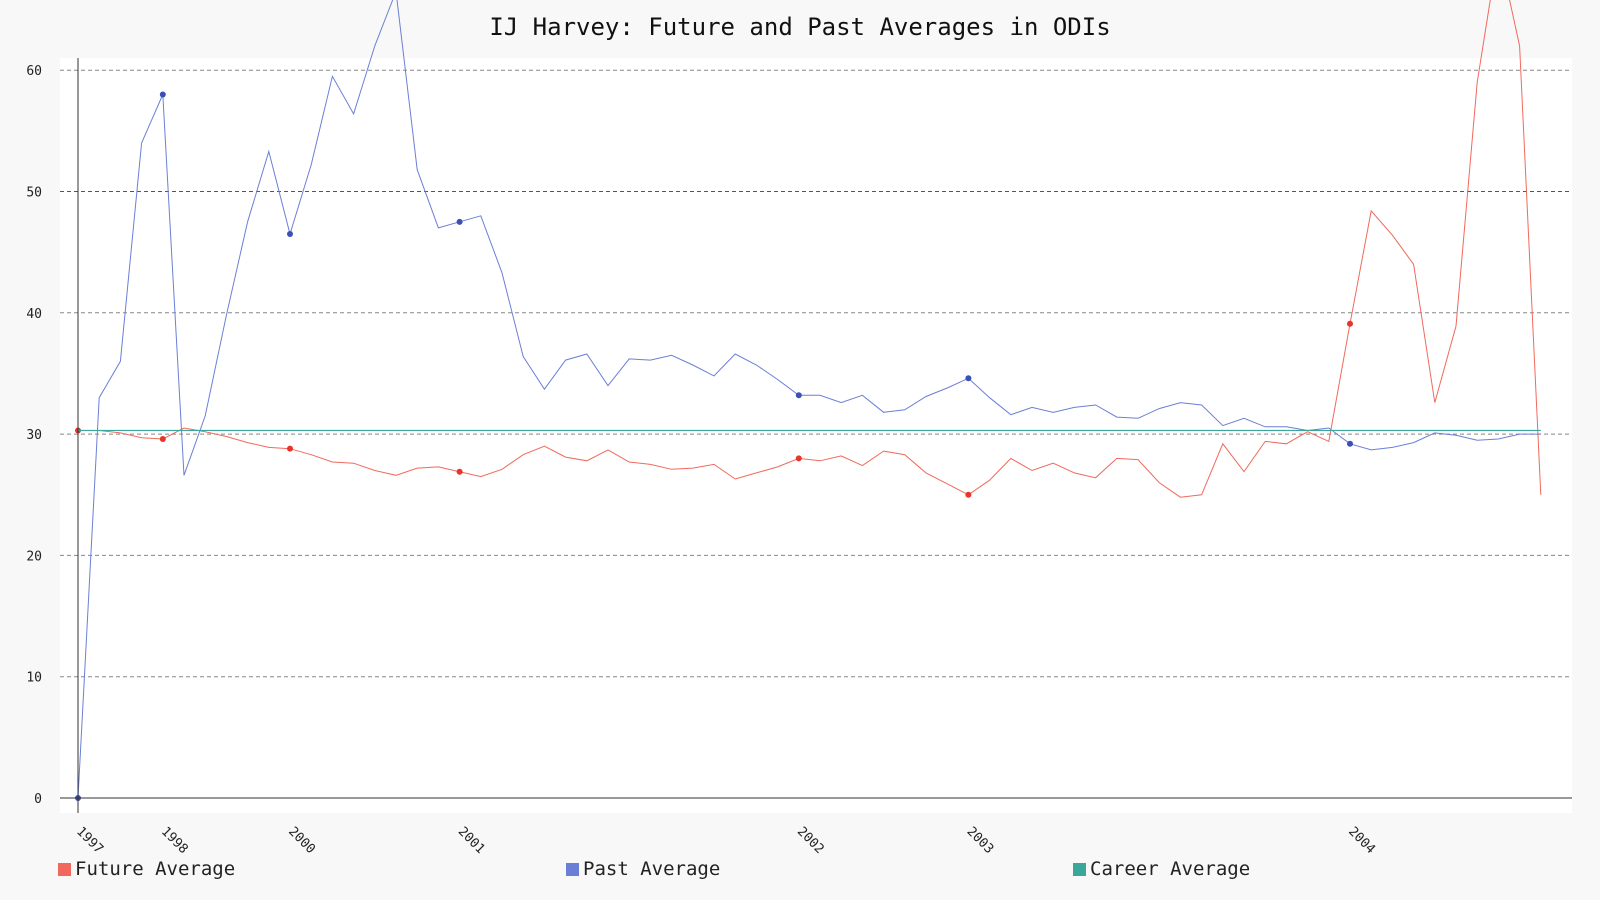 The width and height of the screenshot is (1600, 900). What do you see at coordinates (64, 869) in the screenshot?
I see `legend-swatch-future` at bounding box center [64, 869].